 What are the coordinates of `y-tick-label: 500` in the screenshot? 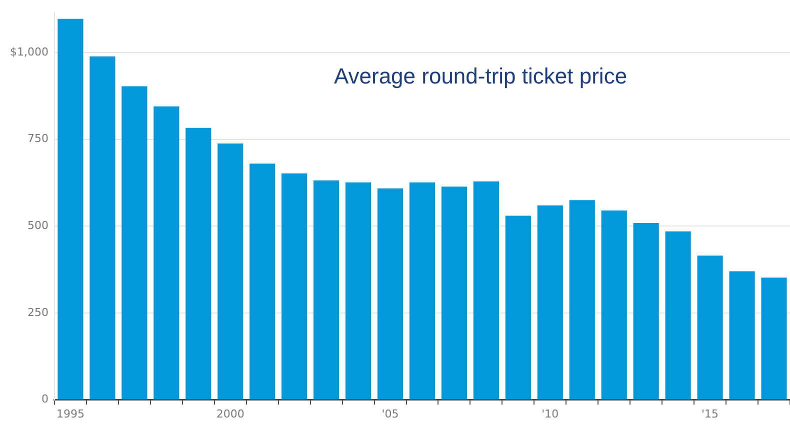 It's located at (37, 225).